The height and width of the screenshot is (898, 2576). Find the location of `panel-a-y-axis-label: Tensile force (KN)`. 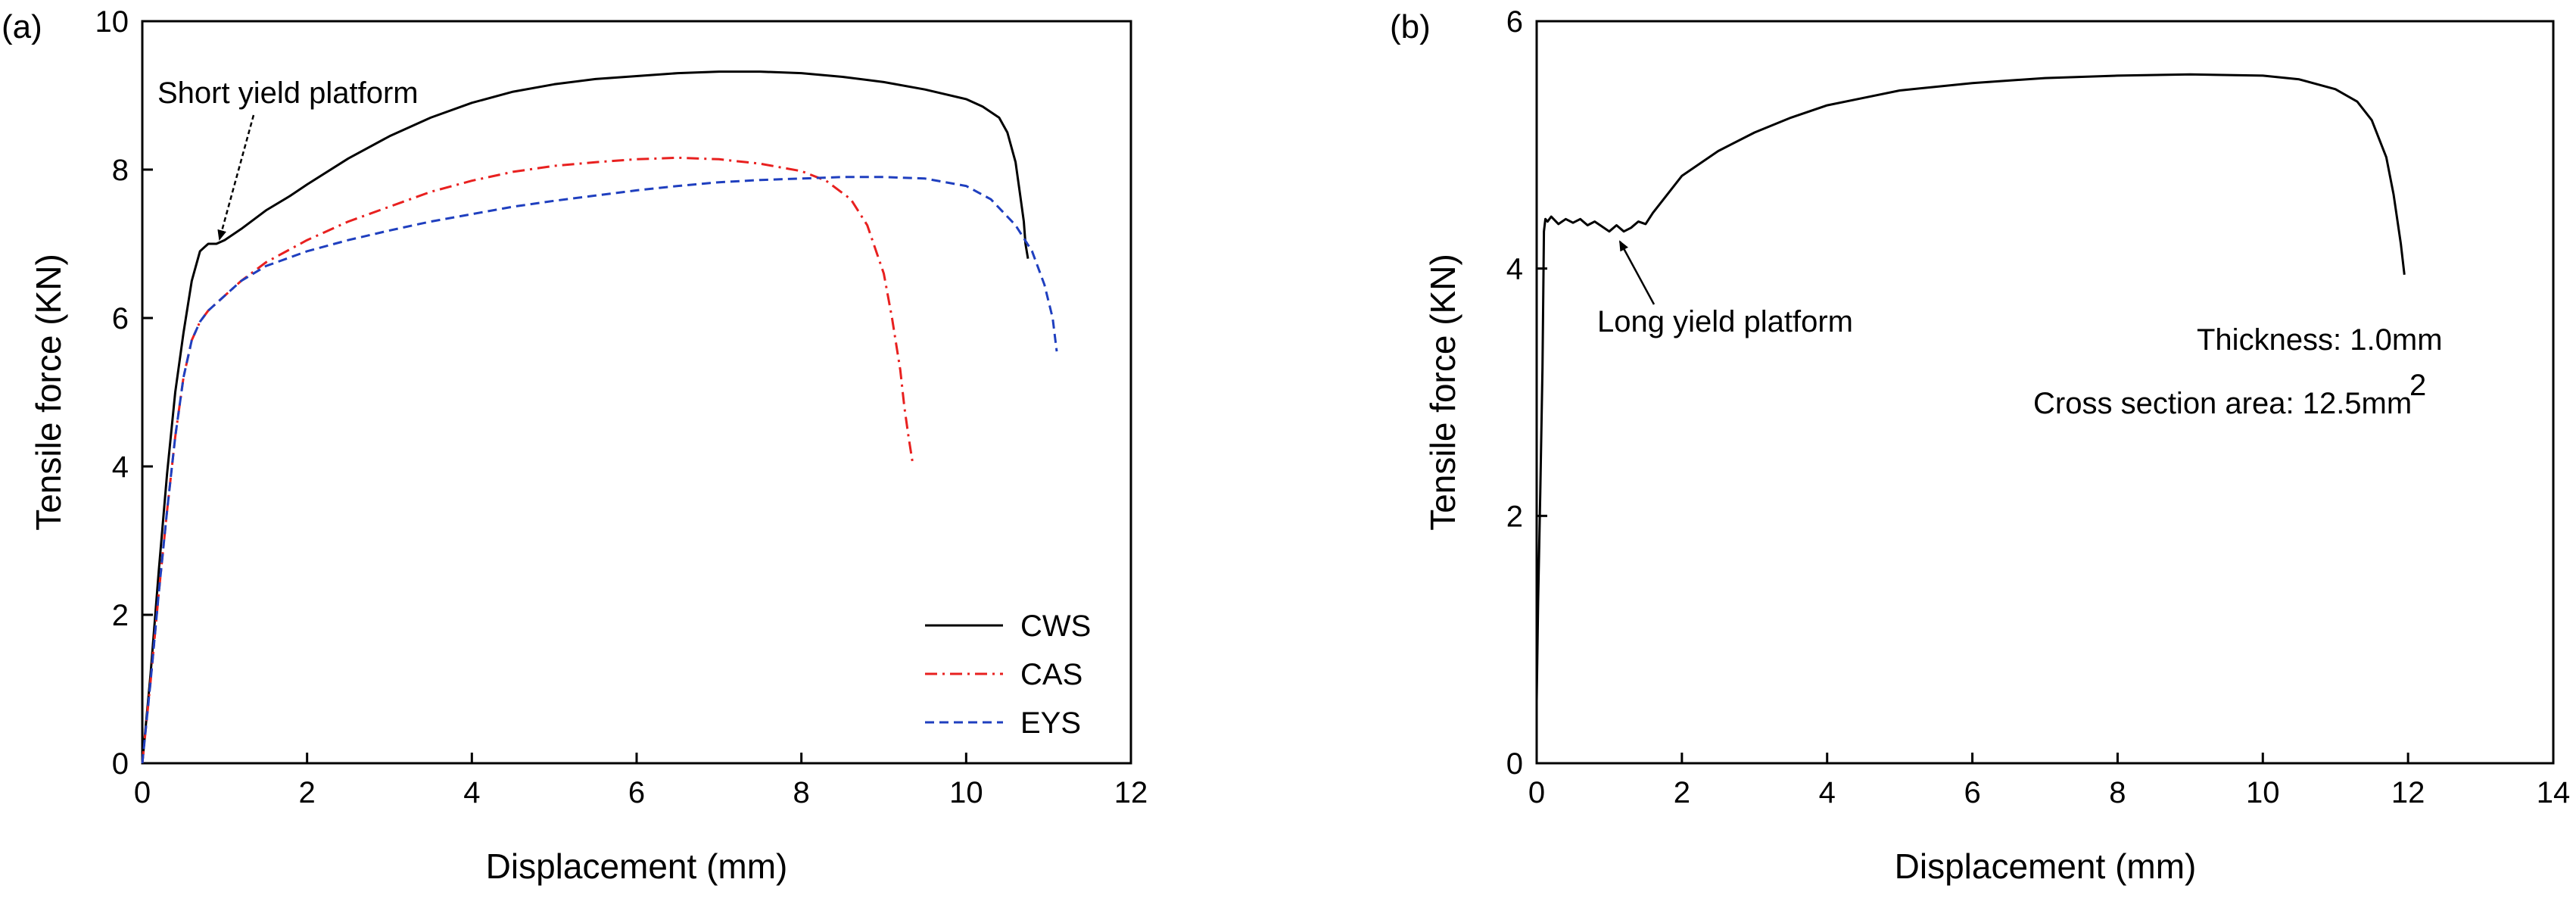

panel-a-y-axis-label: Tensile force (KN) is located at coordinates (48, 393).